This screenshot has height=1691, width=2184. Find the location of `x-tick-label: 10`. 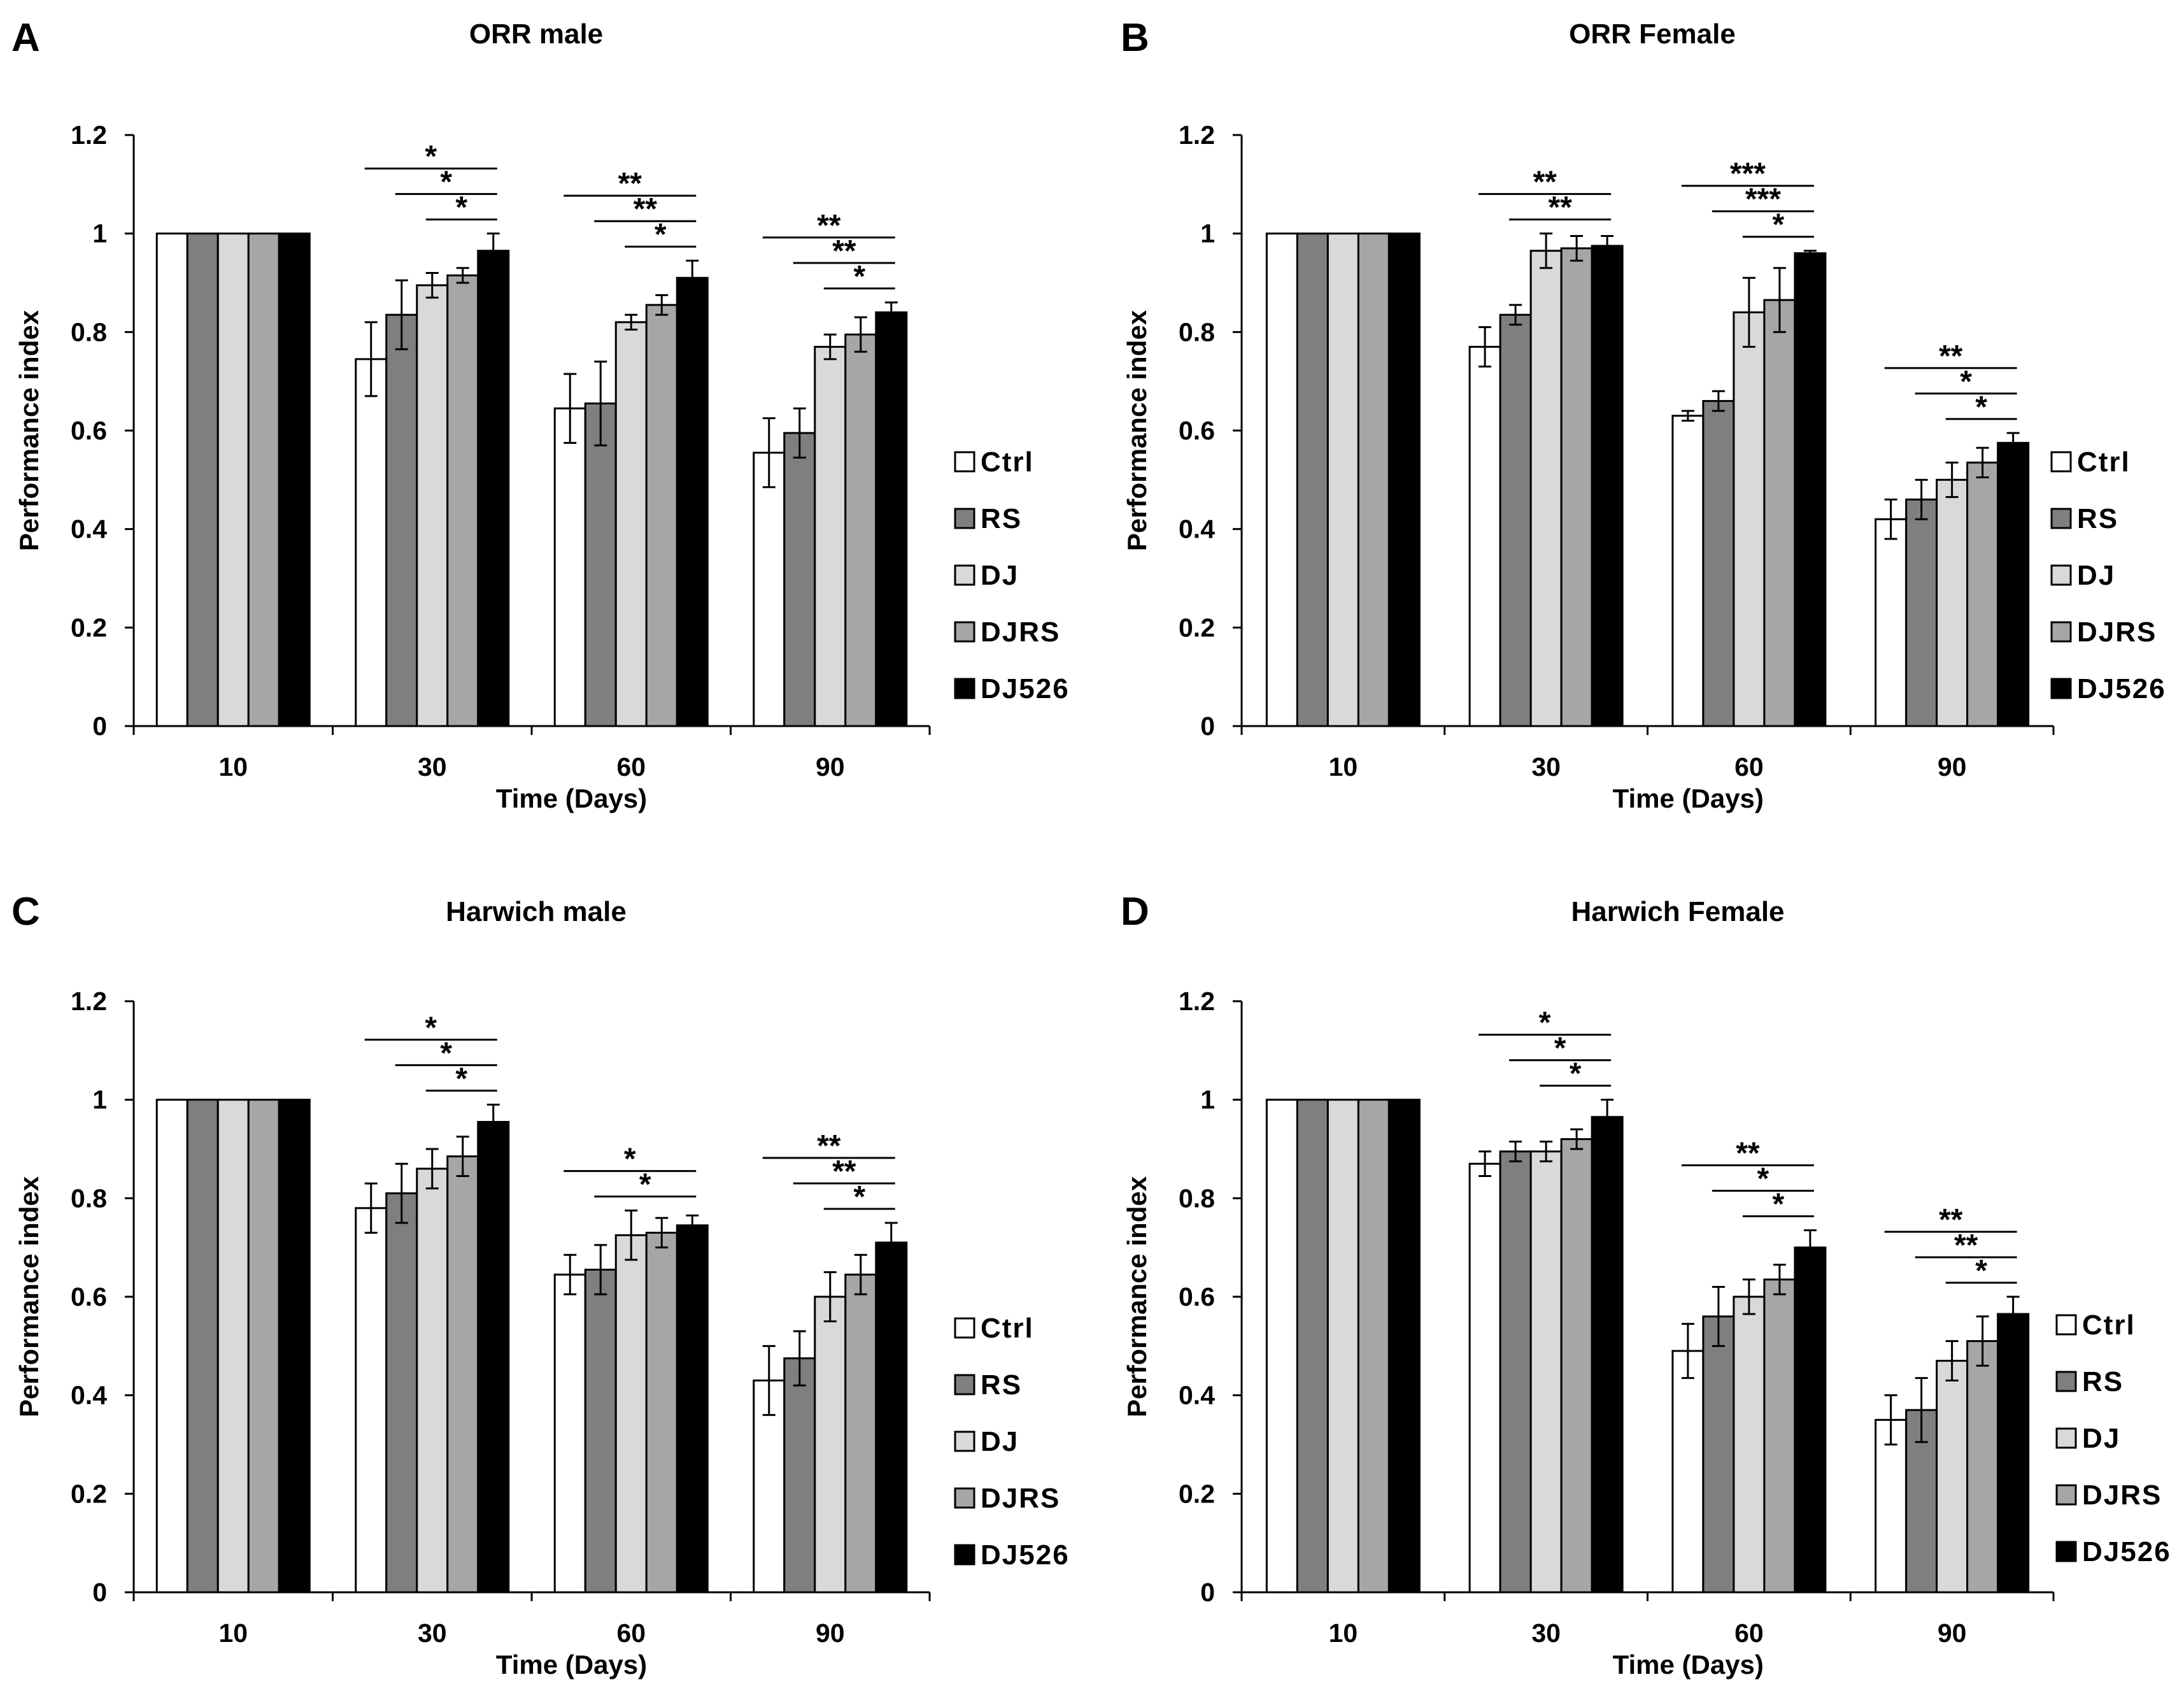

x-tick-label: 10 is located at coordinates (1343, 766).